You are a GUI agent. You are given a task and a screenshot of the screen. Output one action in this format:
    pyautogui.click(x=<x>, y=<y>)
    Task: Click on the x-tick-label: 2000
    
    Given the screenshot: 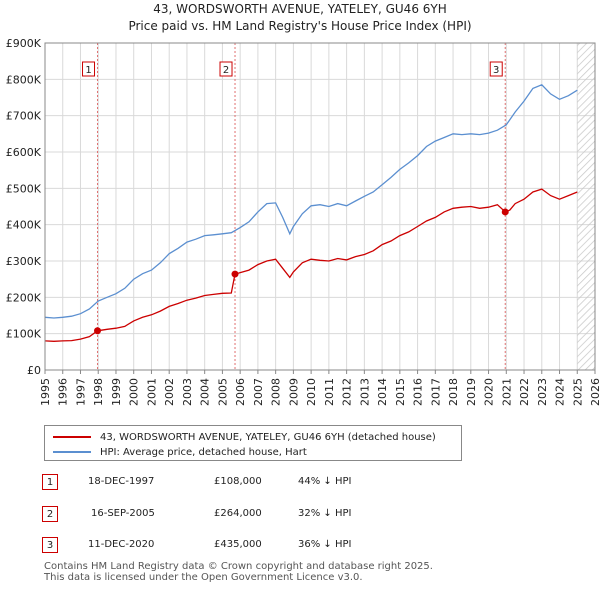 What is the action you would take?
    pyautogui.click(x=134, y=392)
    